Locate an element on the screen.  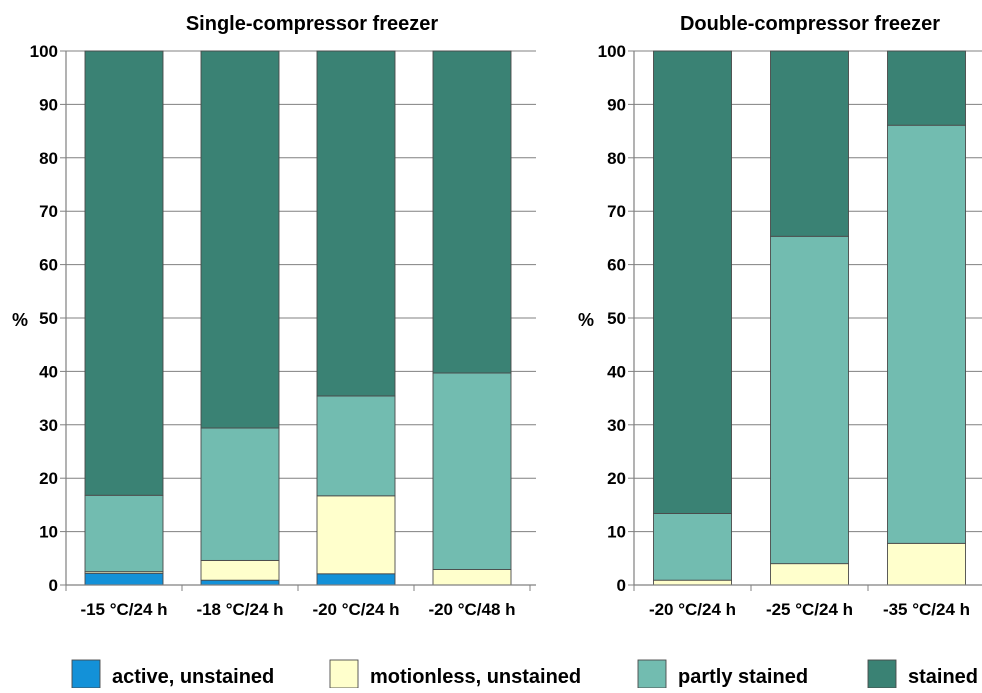
x-tick-label: -20 °C/48 h is located at coordinates (471, 609).